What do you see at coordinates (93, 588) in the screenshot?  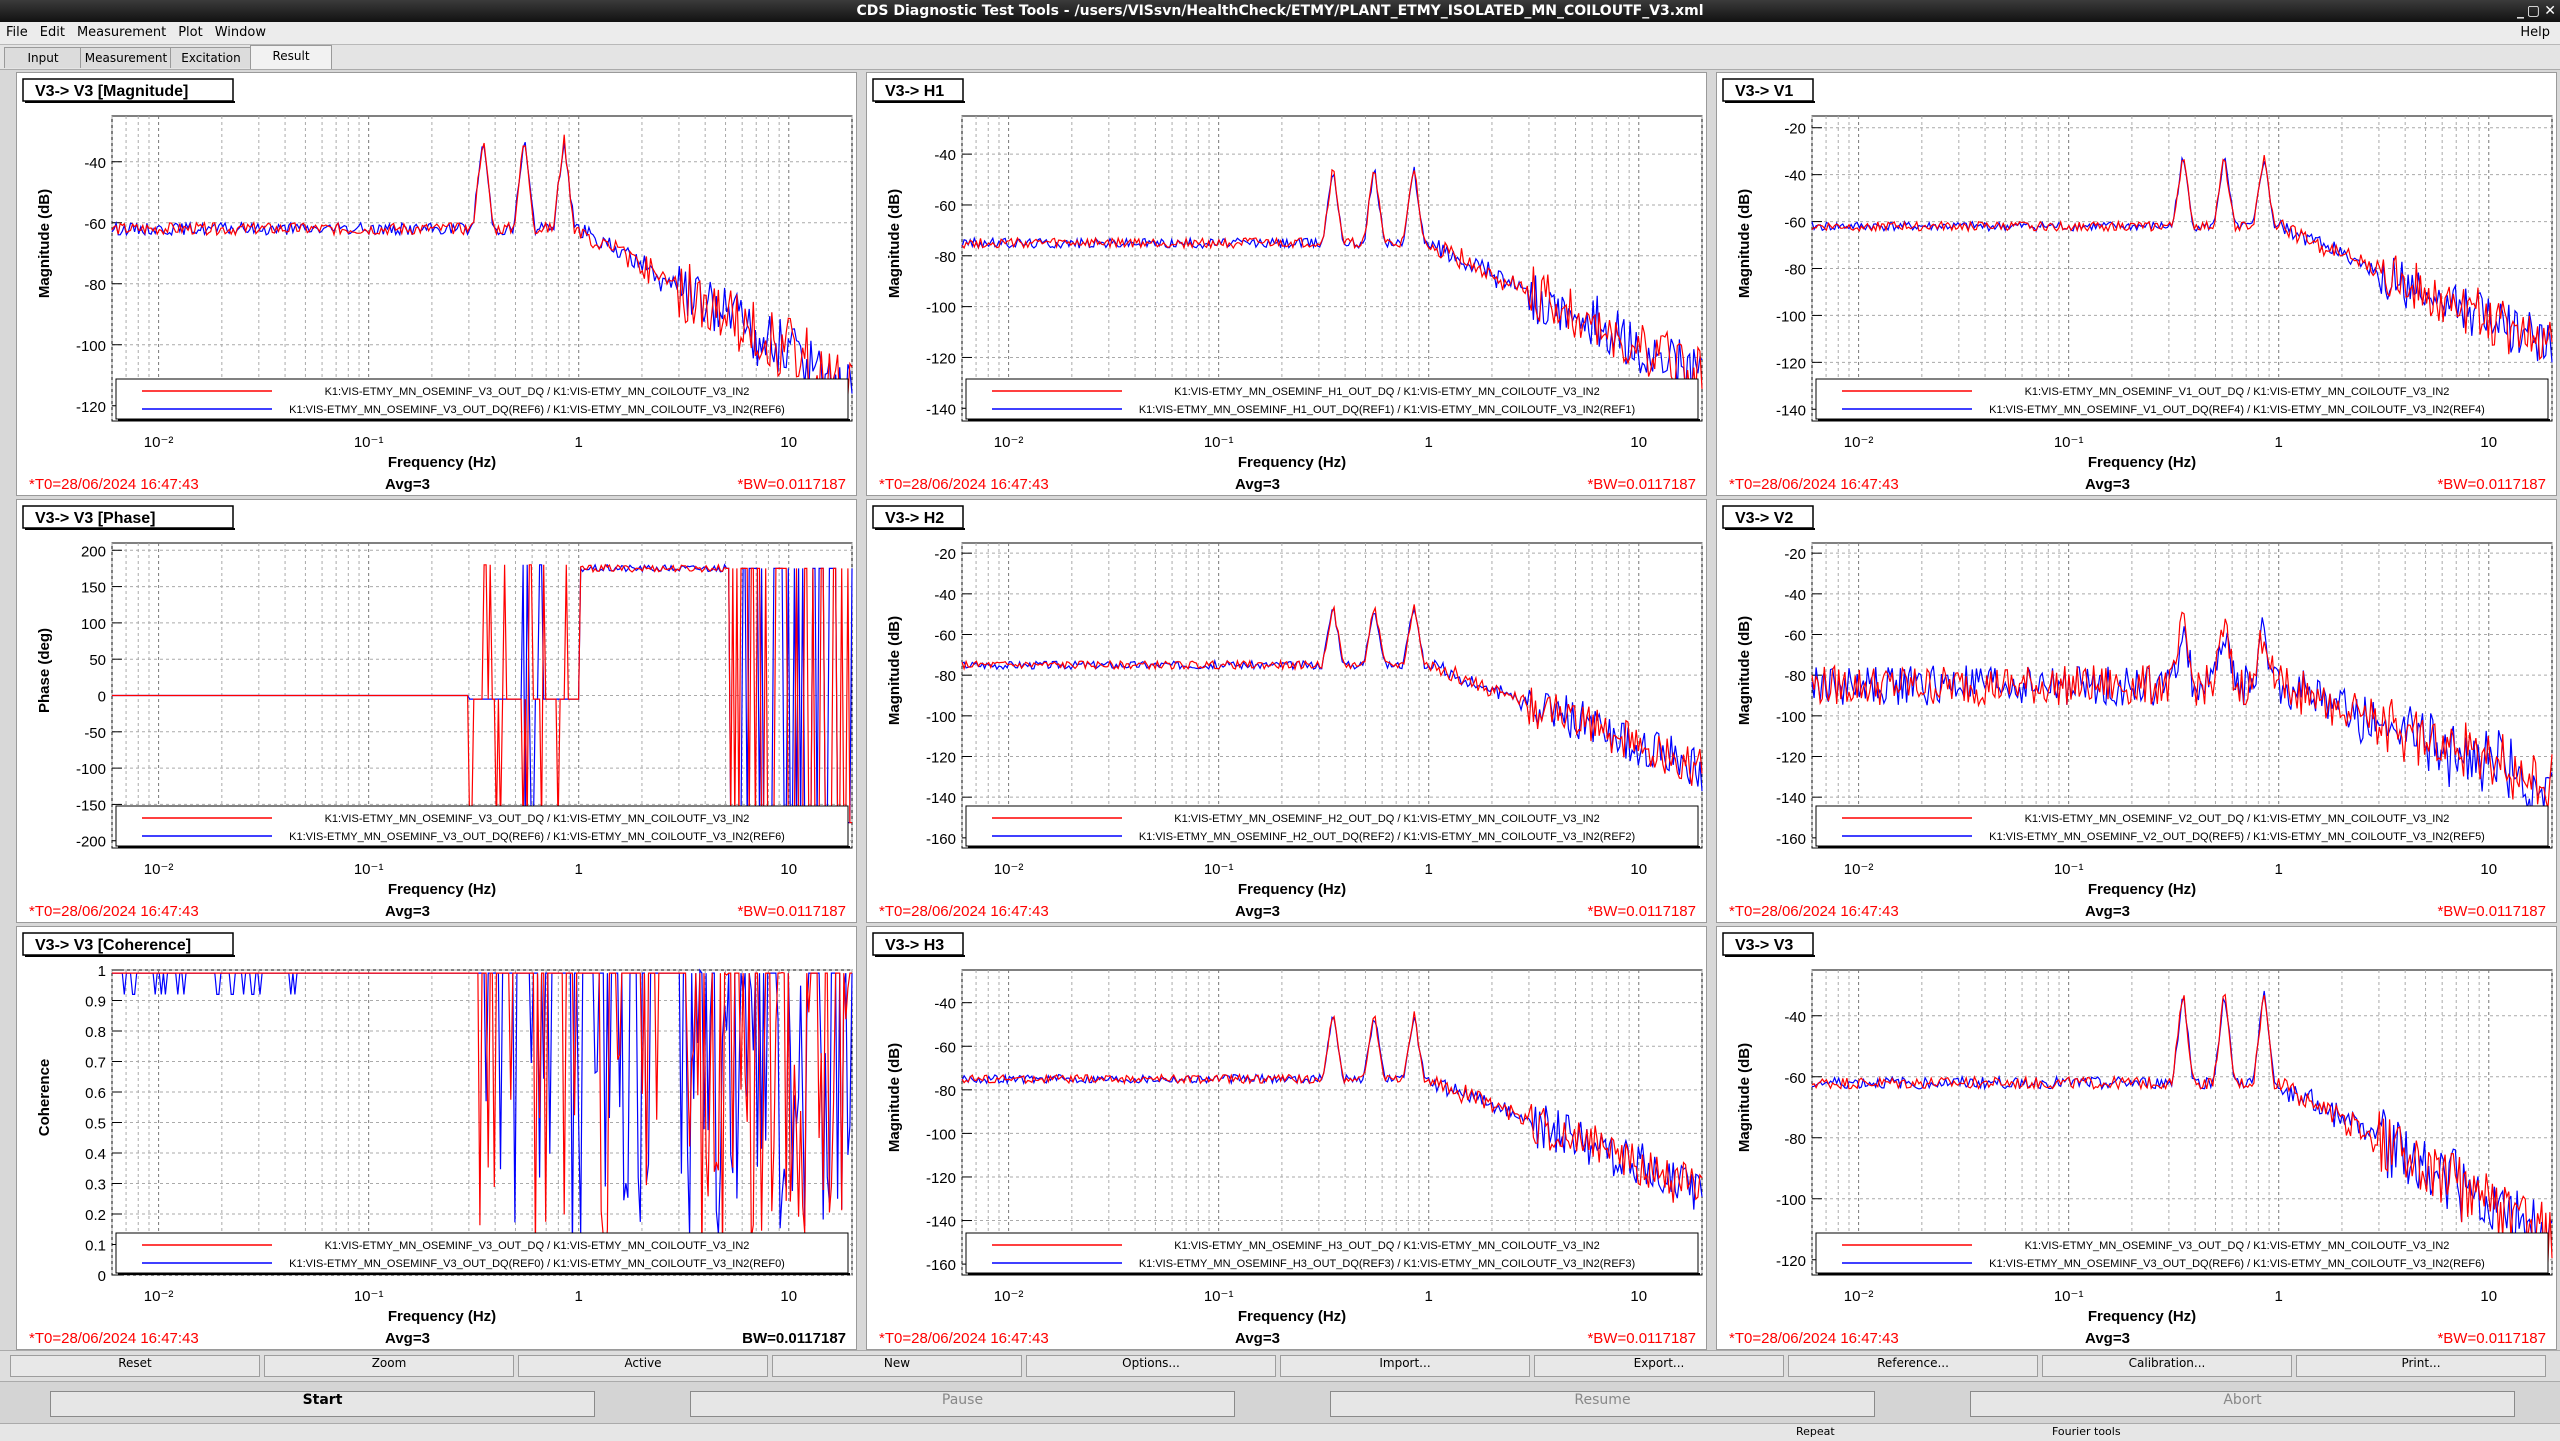 I see `y-tick-label: 150` at bounding box center [93, 588].